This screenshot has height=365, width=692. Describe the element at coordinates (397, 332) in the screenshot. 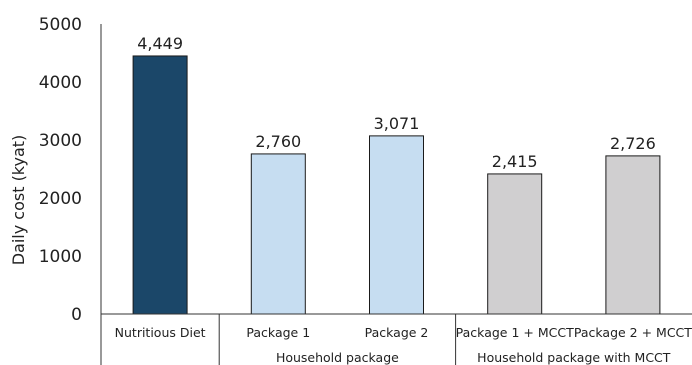

I see `x-tick-label: Package 2` at that location.